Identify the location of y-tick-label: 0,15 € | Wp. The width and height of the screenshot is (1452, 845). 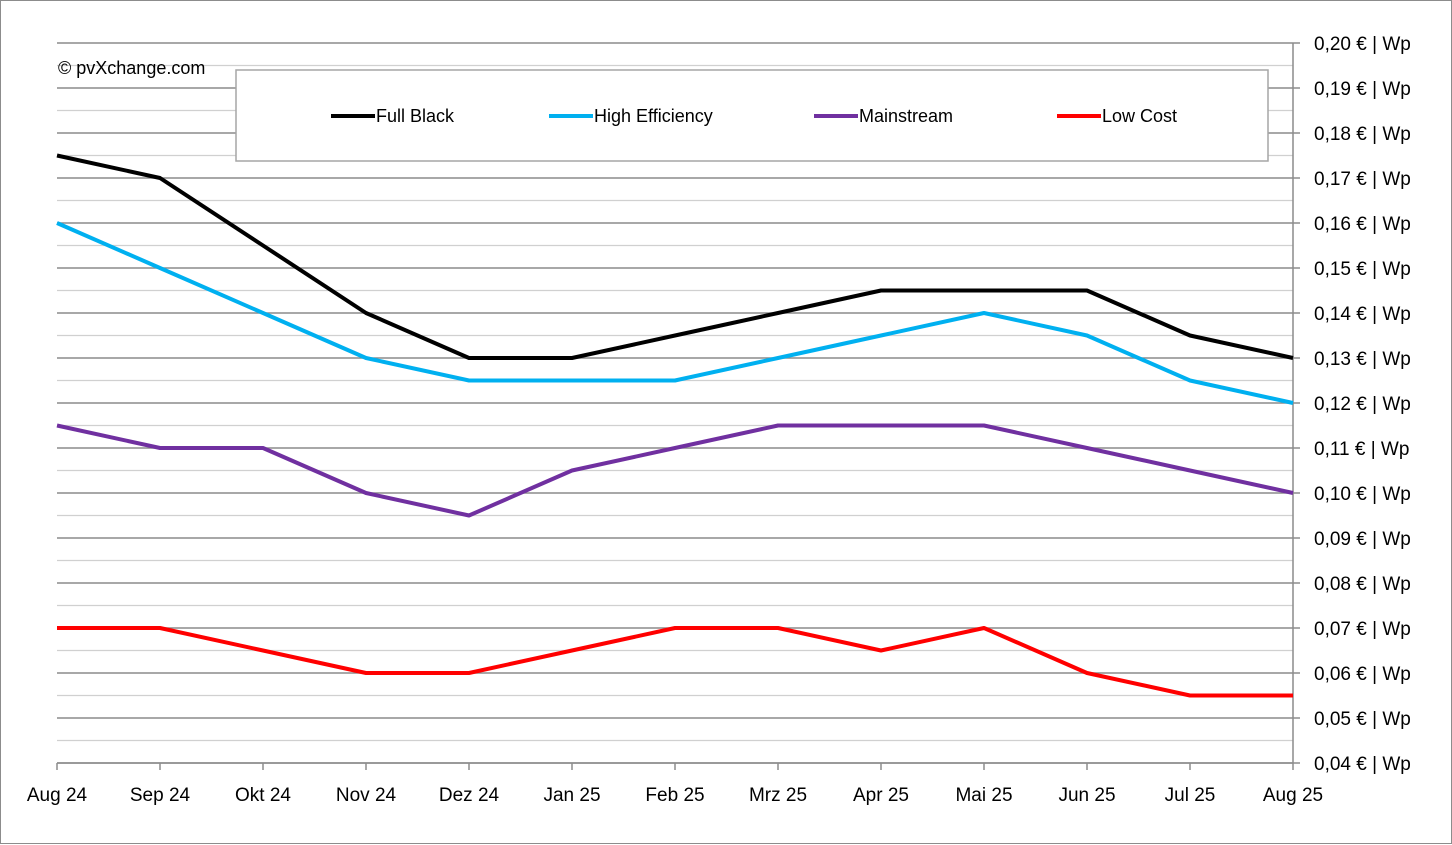
(1362, 269).